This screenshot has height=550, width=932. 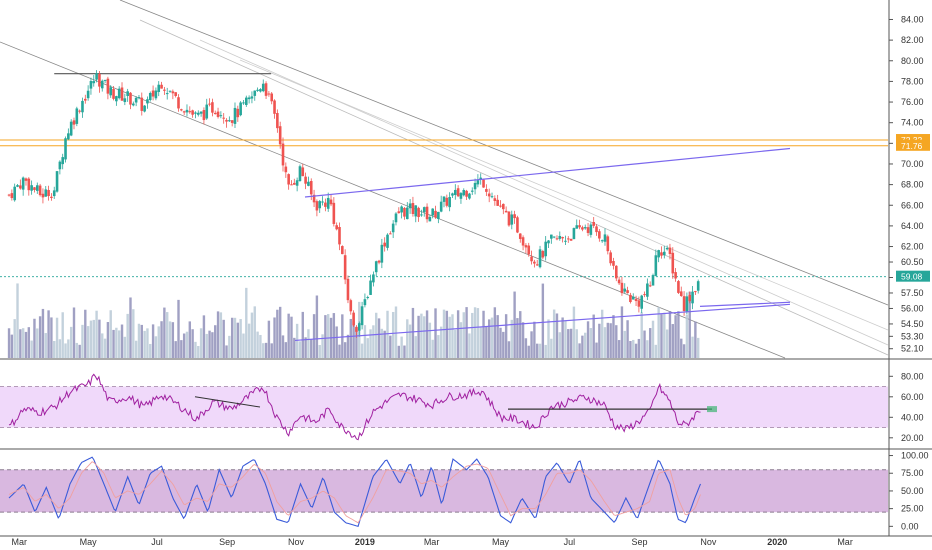 I want to click on rsi-trendline, so click(x=227, y=402).